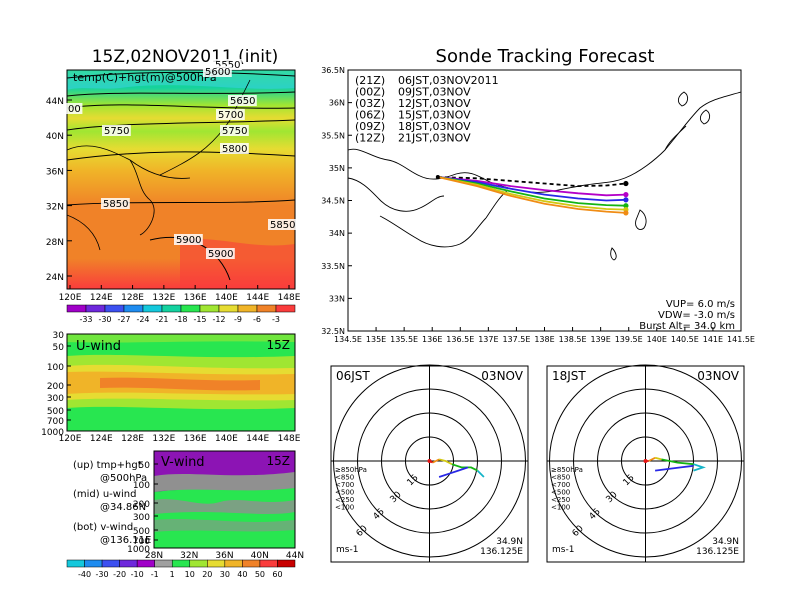 This screenshot has height=612, width=792. I want to click on hodograph-legend-item: <500, so click(560, 493).